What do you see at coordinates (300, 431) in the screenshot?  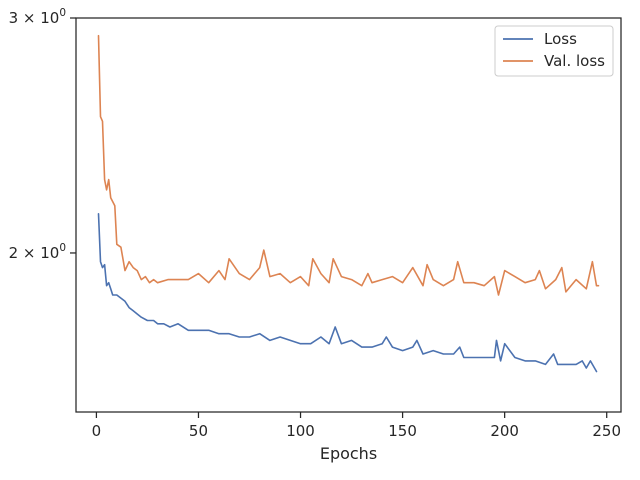 I see `x-tick-label: 100` at bounding box center [300, 431].